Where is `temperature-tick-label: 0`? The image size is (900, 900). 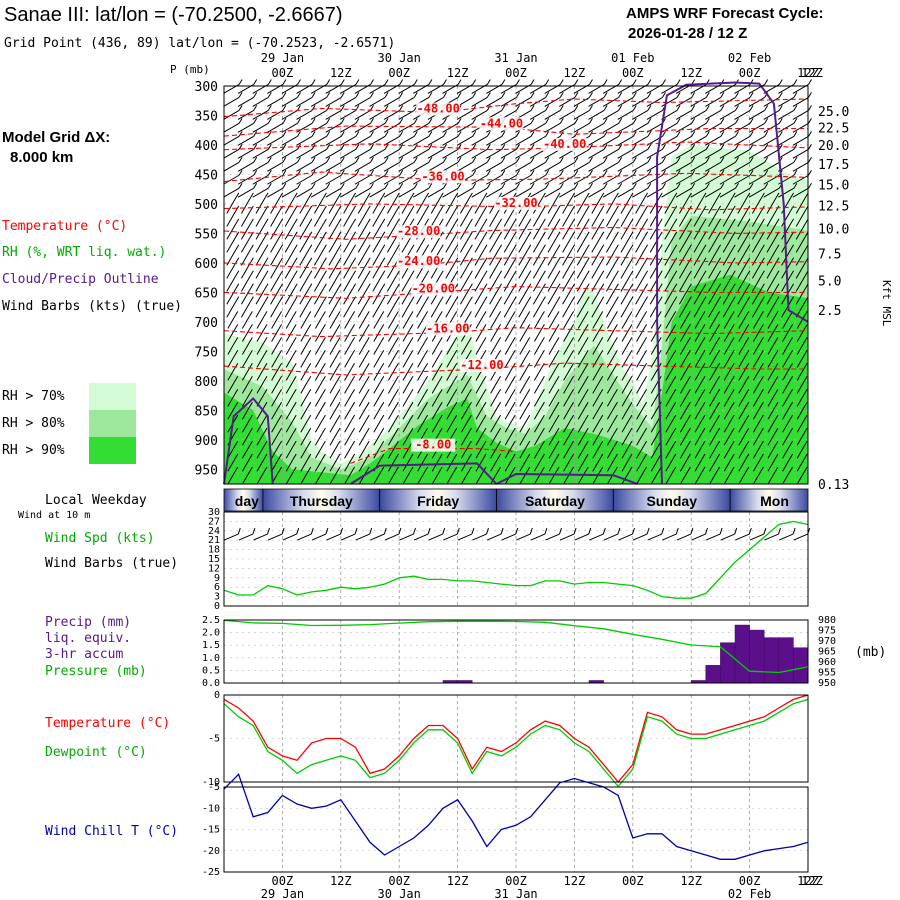
temperature-tick-label: 0 is located at coordinates (217, 695).